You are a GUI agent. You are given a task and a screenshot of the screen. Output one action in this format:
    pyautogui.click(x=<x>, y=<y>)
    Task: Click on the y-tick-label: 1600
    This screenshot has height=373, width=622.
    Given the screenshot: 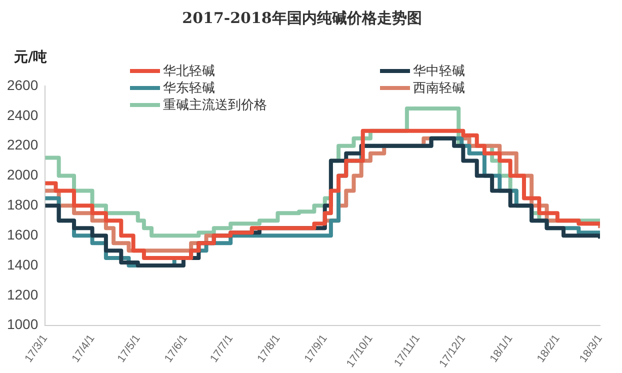 What is the action you would take?
    pyautogui.click(x=22, y=234)
    